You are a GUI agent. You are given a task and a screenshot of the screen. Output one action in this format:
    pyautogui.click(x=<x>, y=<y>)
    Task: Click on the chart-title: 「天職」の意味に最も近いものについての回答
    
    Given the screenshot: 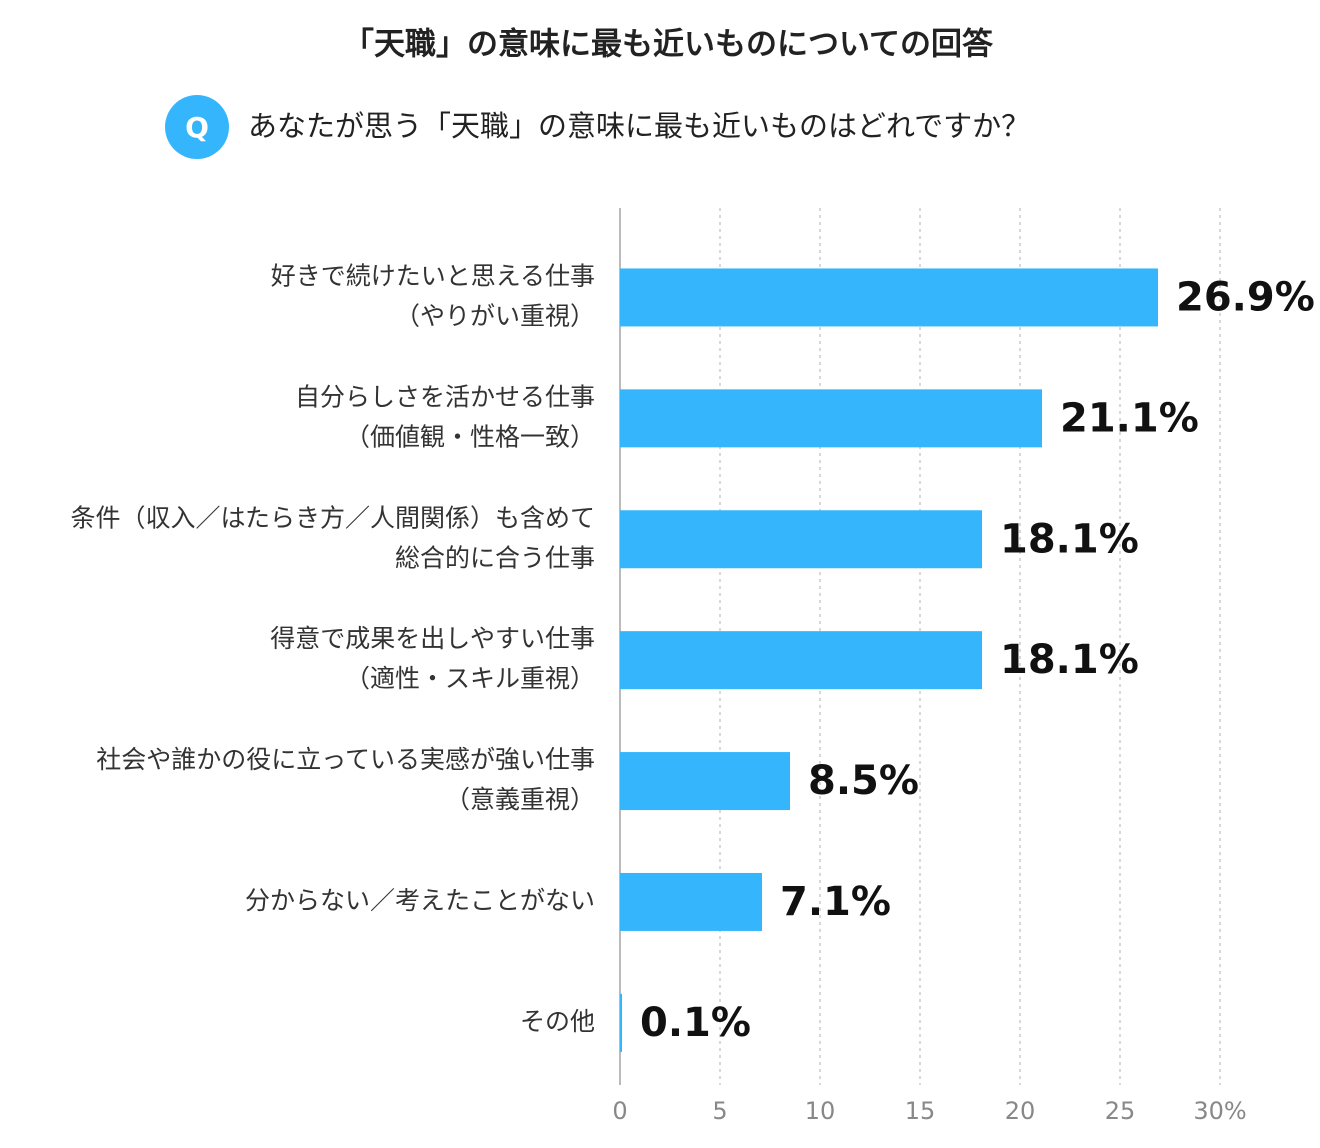 What is the action you would take?
    pyautogui.click(x=668, y=45)
    